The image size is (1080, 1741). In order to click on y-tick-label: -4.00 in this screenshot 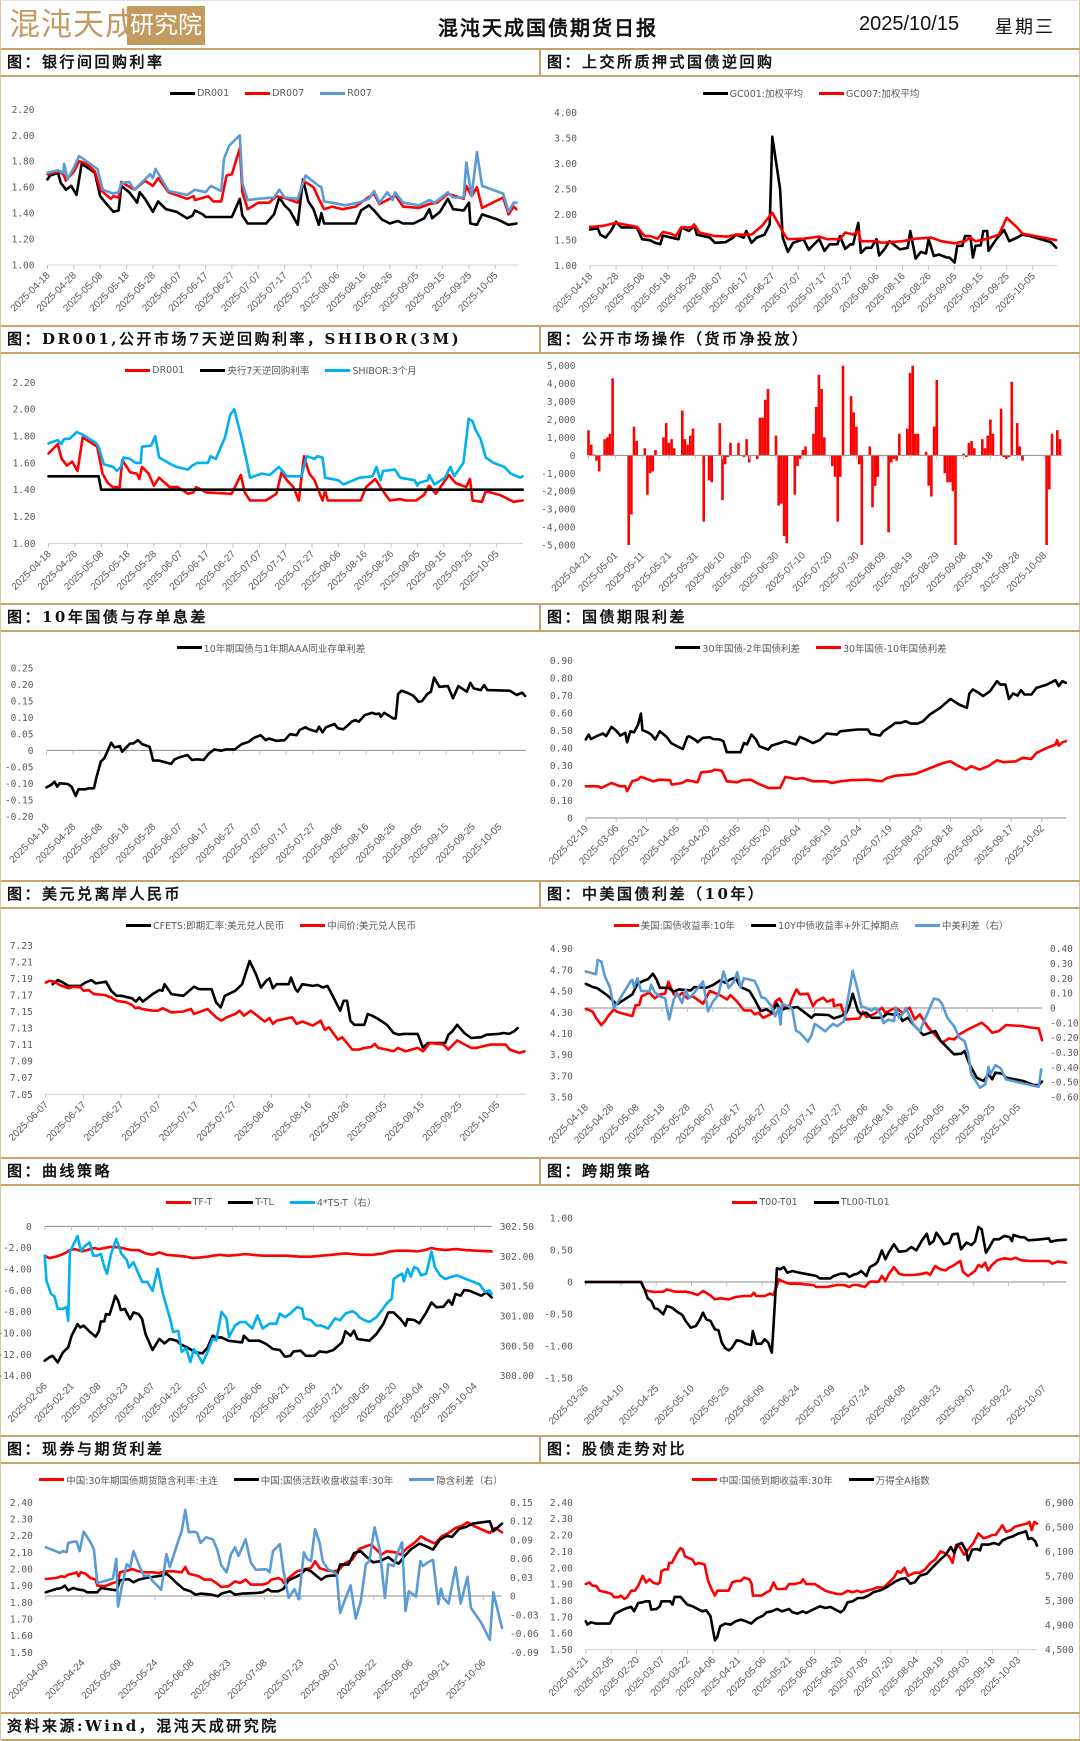, I will do `click(17, 1270)`.